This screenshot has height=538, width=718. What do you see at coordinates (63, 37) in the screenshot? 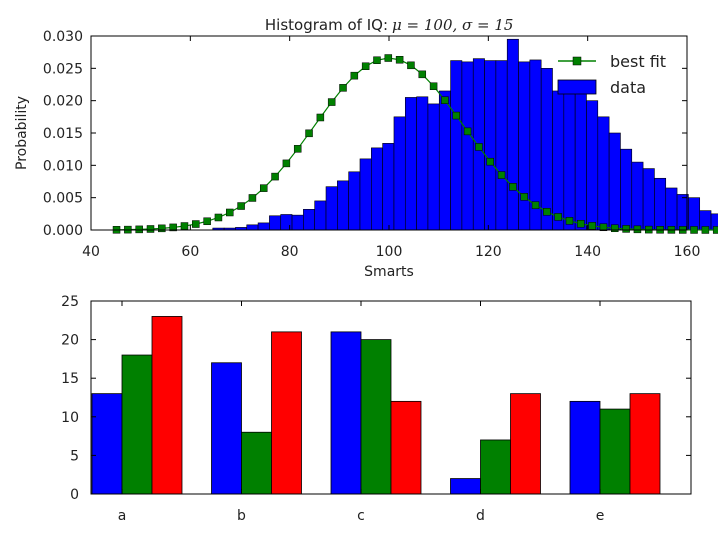
I see `y-tick-label: 0.030` at bounding box center [63, 37].